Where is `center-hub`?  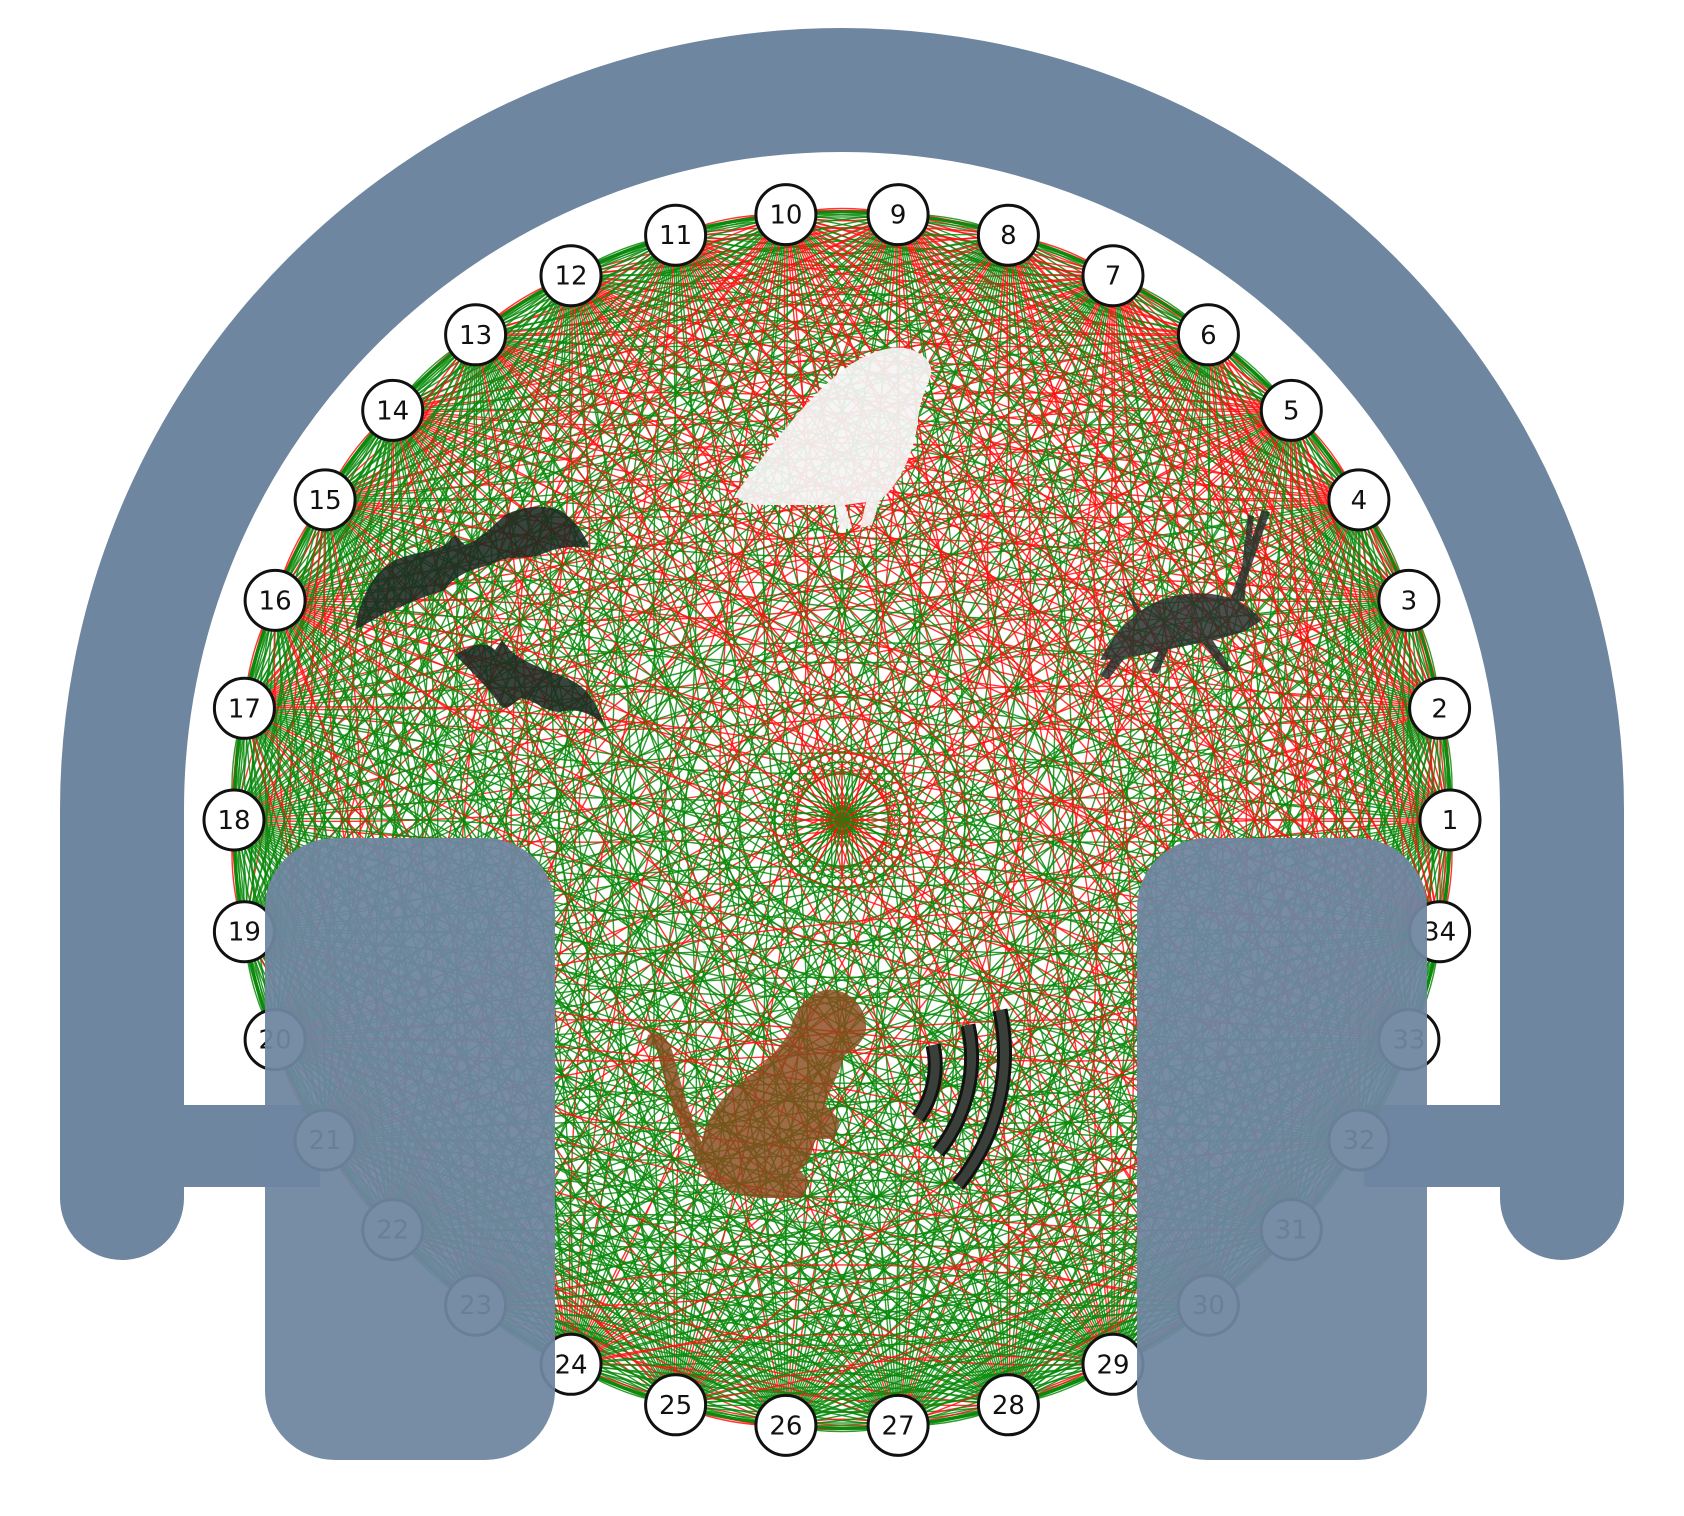
center-hub is located at coordinates (842, 820).